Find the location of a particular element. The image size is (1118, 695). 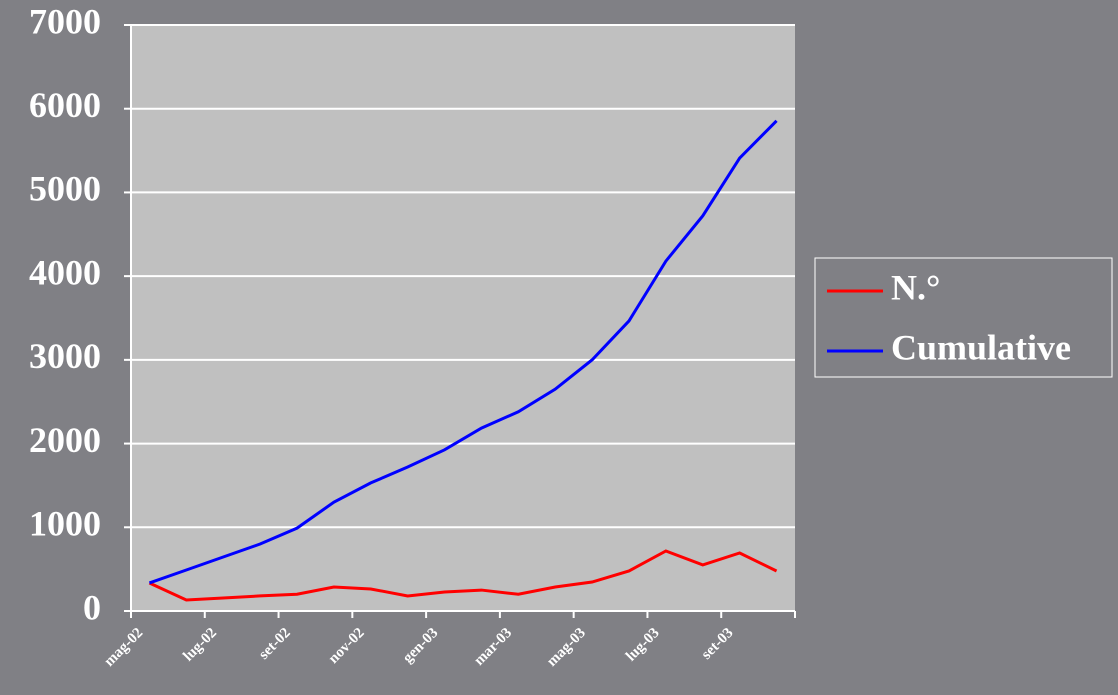

x-tick-label: lug-02 is located at coordinates (200, 645).